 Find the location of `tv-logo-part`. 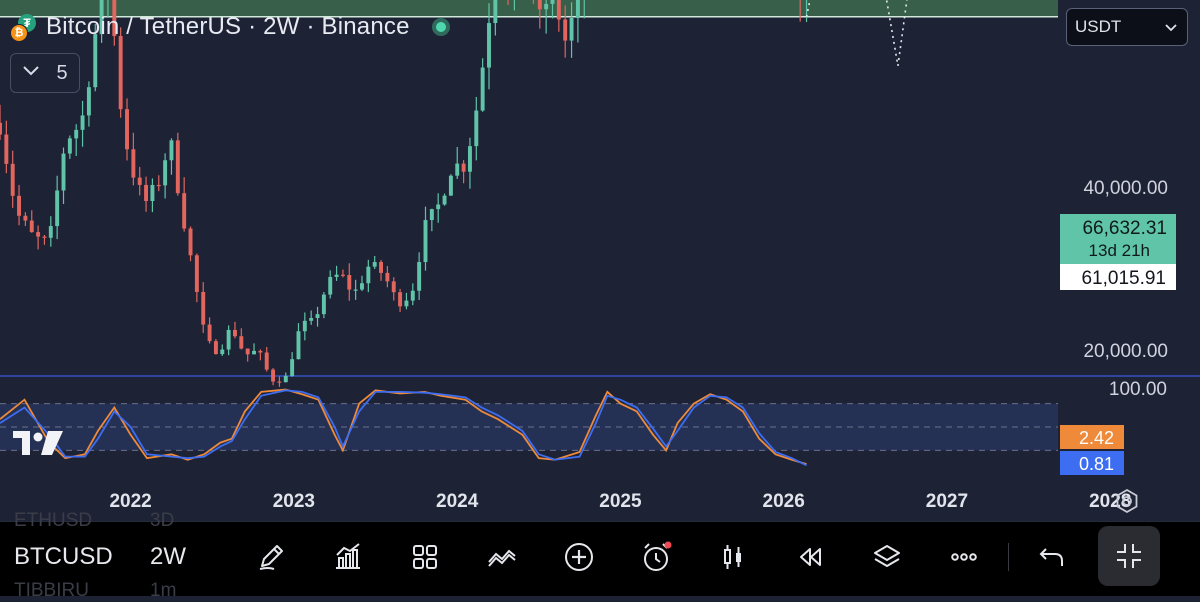

tv-logo-part is located at coordinates (52, 443).